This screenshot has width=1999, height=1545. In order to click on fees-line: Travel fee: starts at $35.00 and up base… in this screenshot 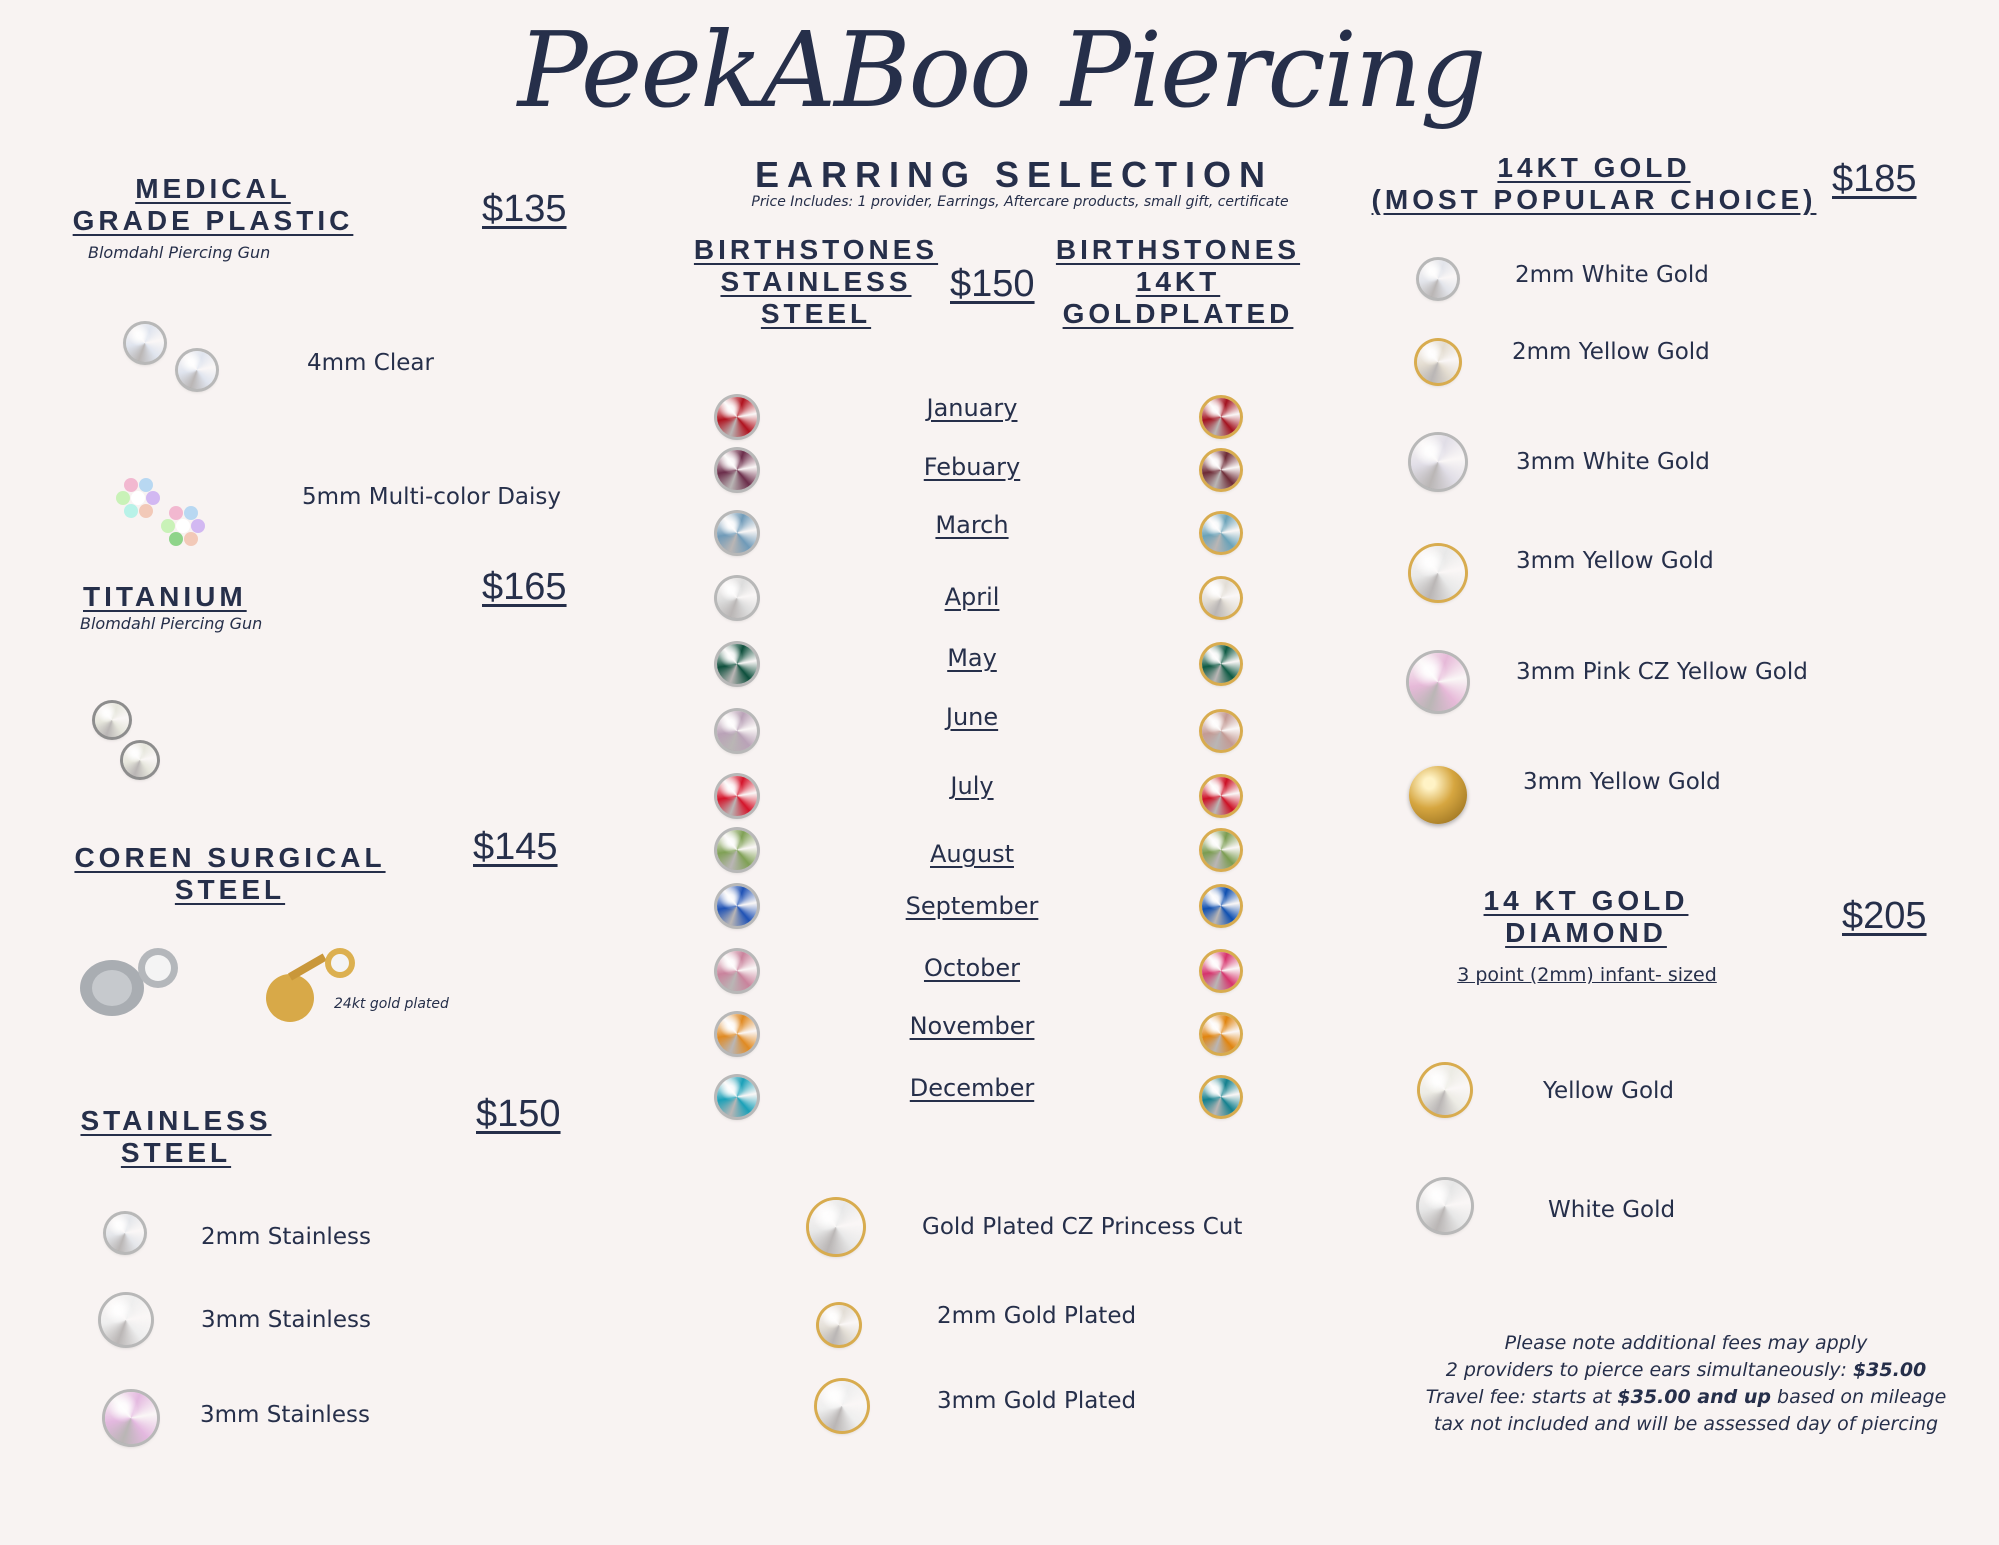, I will do `click(1686, 1397)`.